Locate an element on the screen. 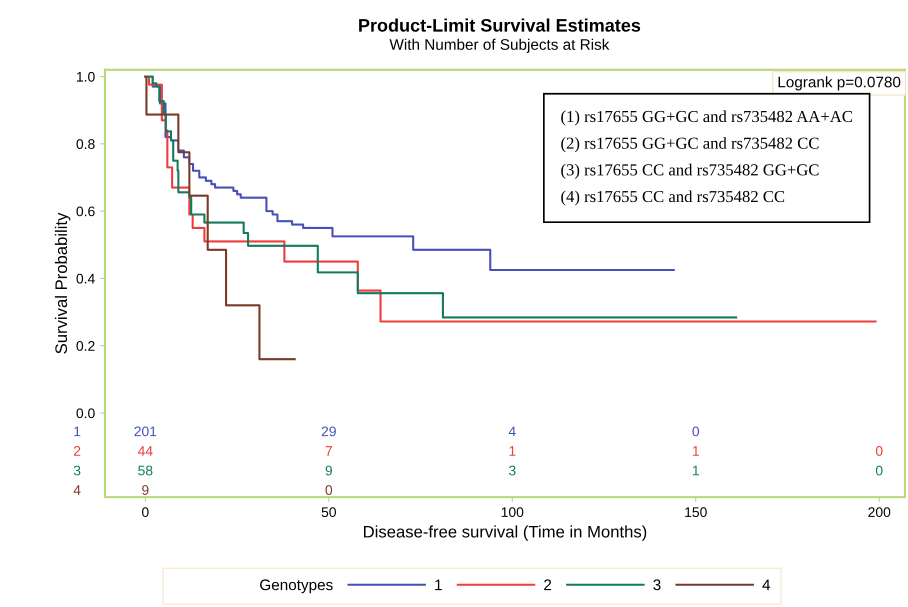  y-tick-label: 0.0 is located at coordinates (85, 413).